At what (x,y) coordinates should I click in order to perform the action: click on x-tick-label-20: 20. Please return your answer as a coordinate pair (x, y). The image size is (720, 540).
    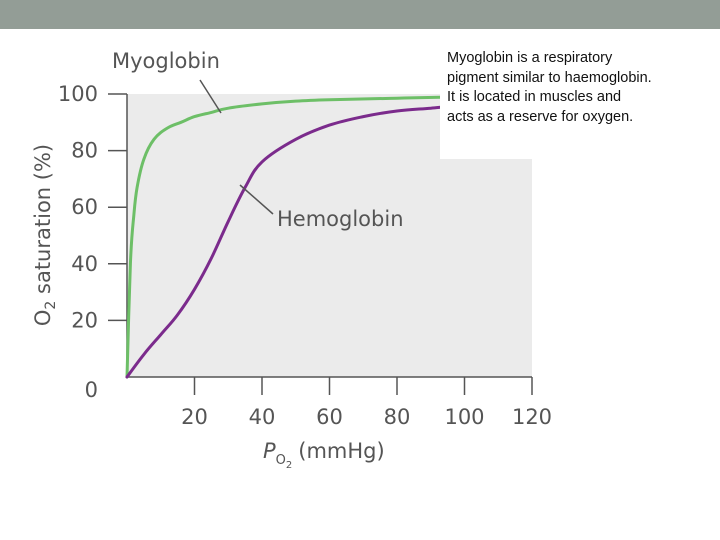
    Looking at the image, I should click on (194, 417).